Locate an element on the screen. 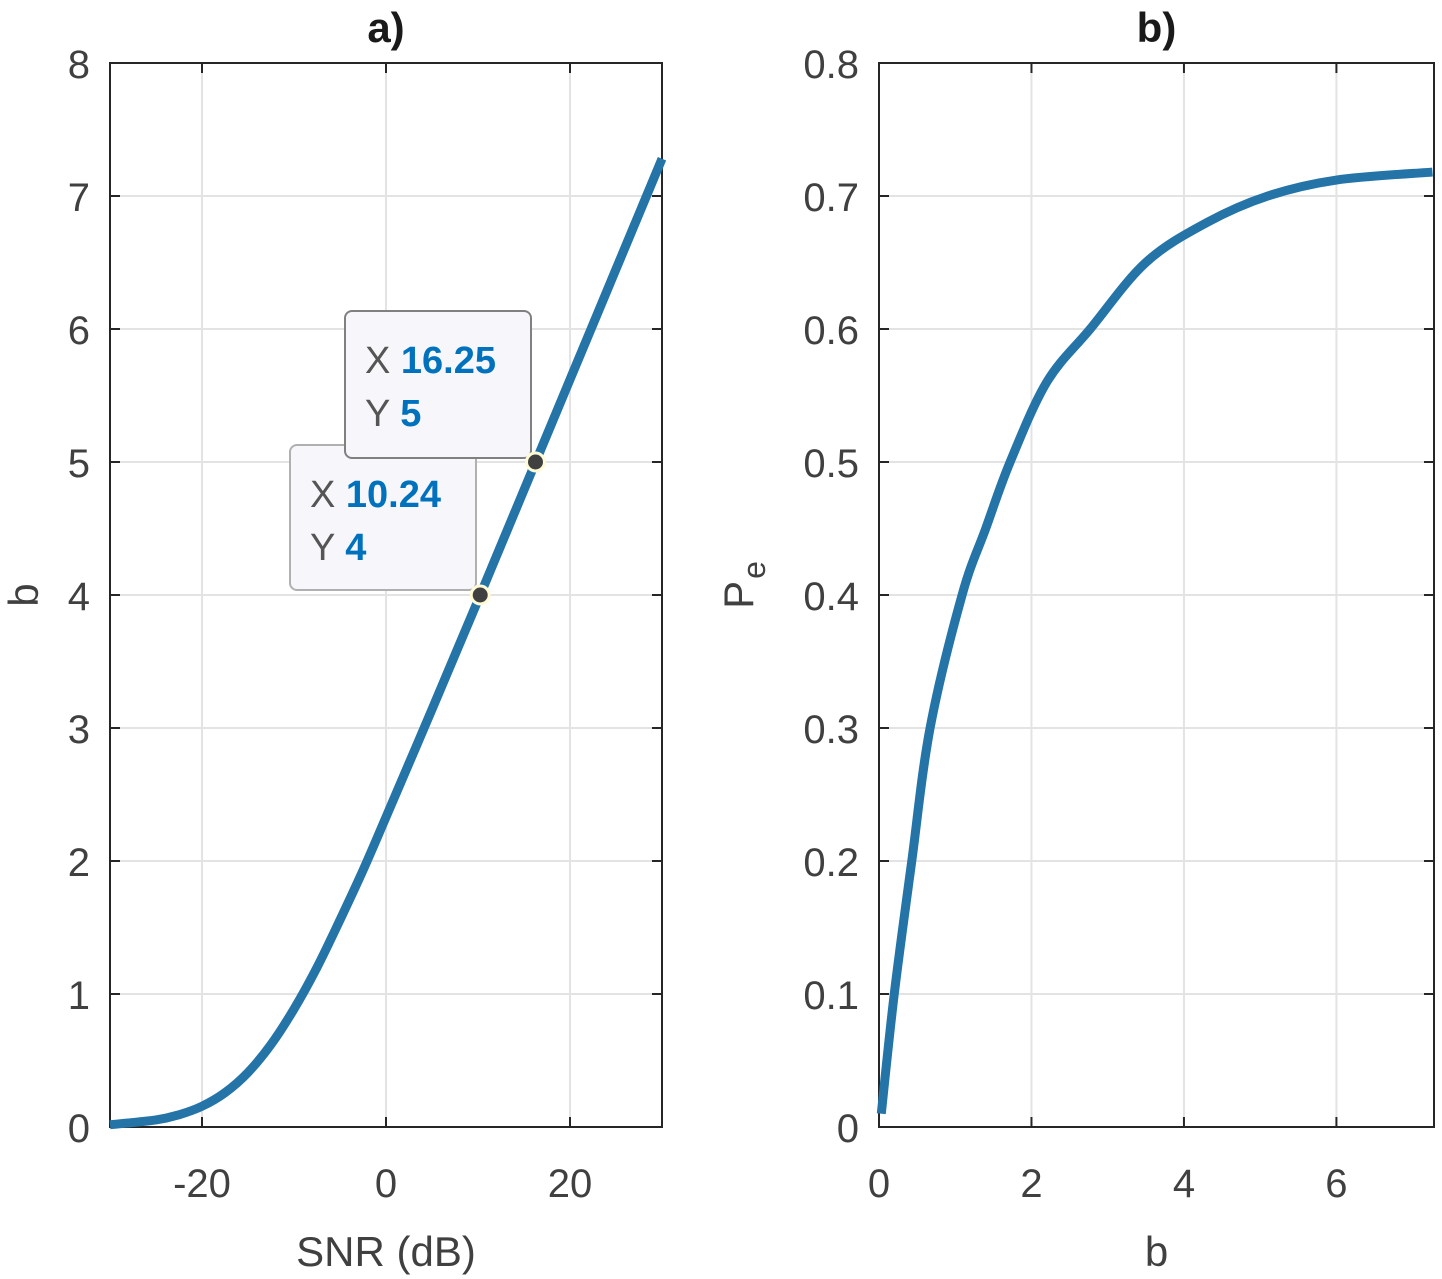 The image size is (1442, 1279). y-tick-label: 0.4 is located at coordinates (831, 597).